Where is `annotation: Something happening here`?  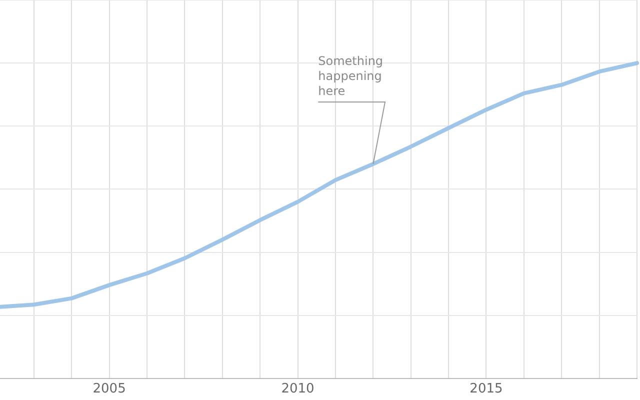
annotation: Something happening here is located at coordinates (351, 76).